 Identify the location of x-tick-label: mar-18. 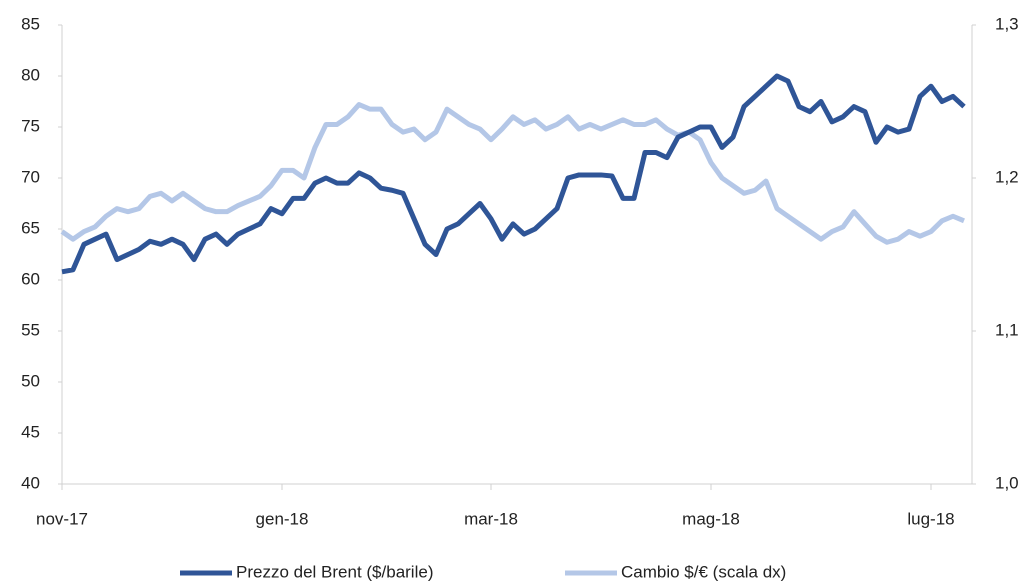
(491, 518).